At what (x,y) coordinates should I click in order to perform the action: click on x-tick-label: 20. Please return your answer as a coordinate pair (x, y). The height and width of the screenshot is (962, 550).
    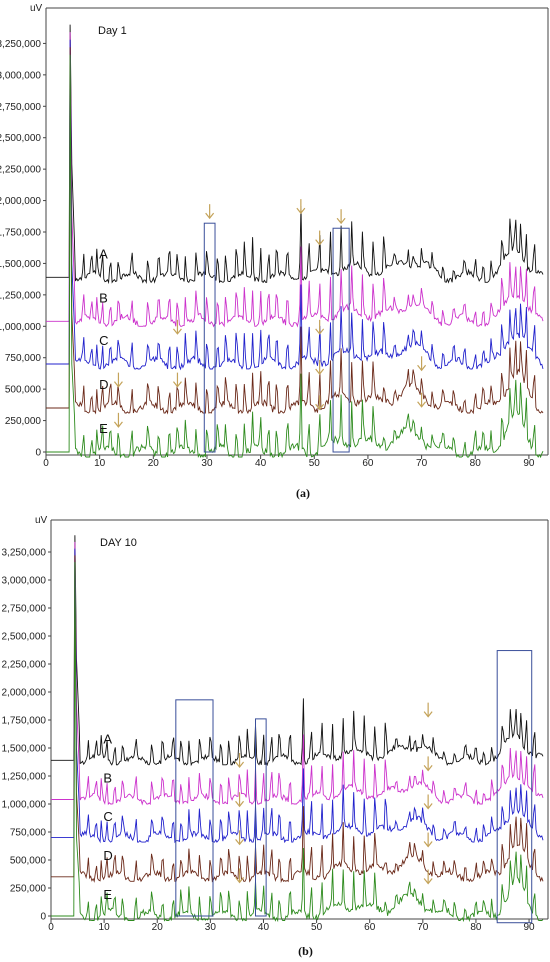
    Looking at the image, I should click on (158, 927).